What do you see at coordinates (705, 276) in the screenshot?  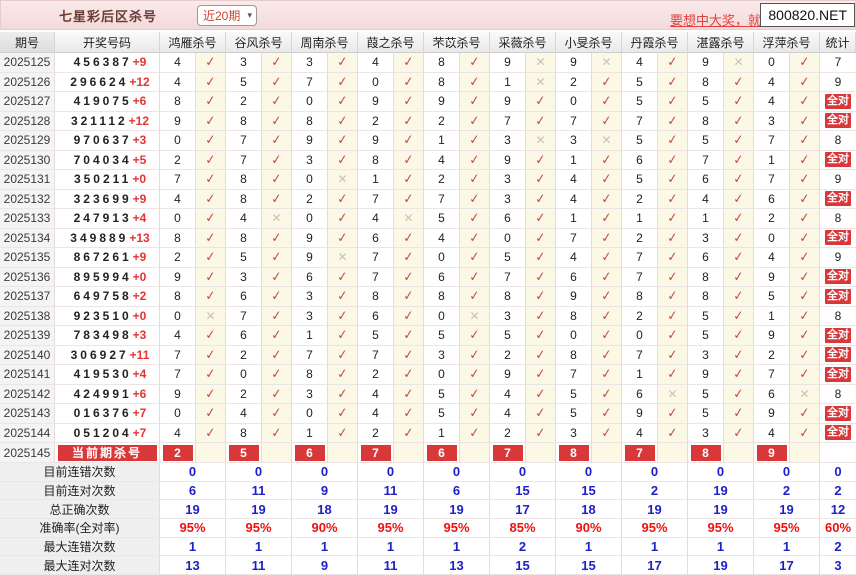 I see `kill-number-text: 8` at bounding box center [705, 276].